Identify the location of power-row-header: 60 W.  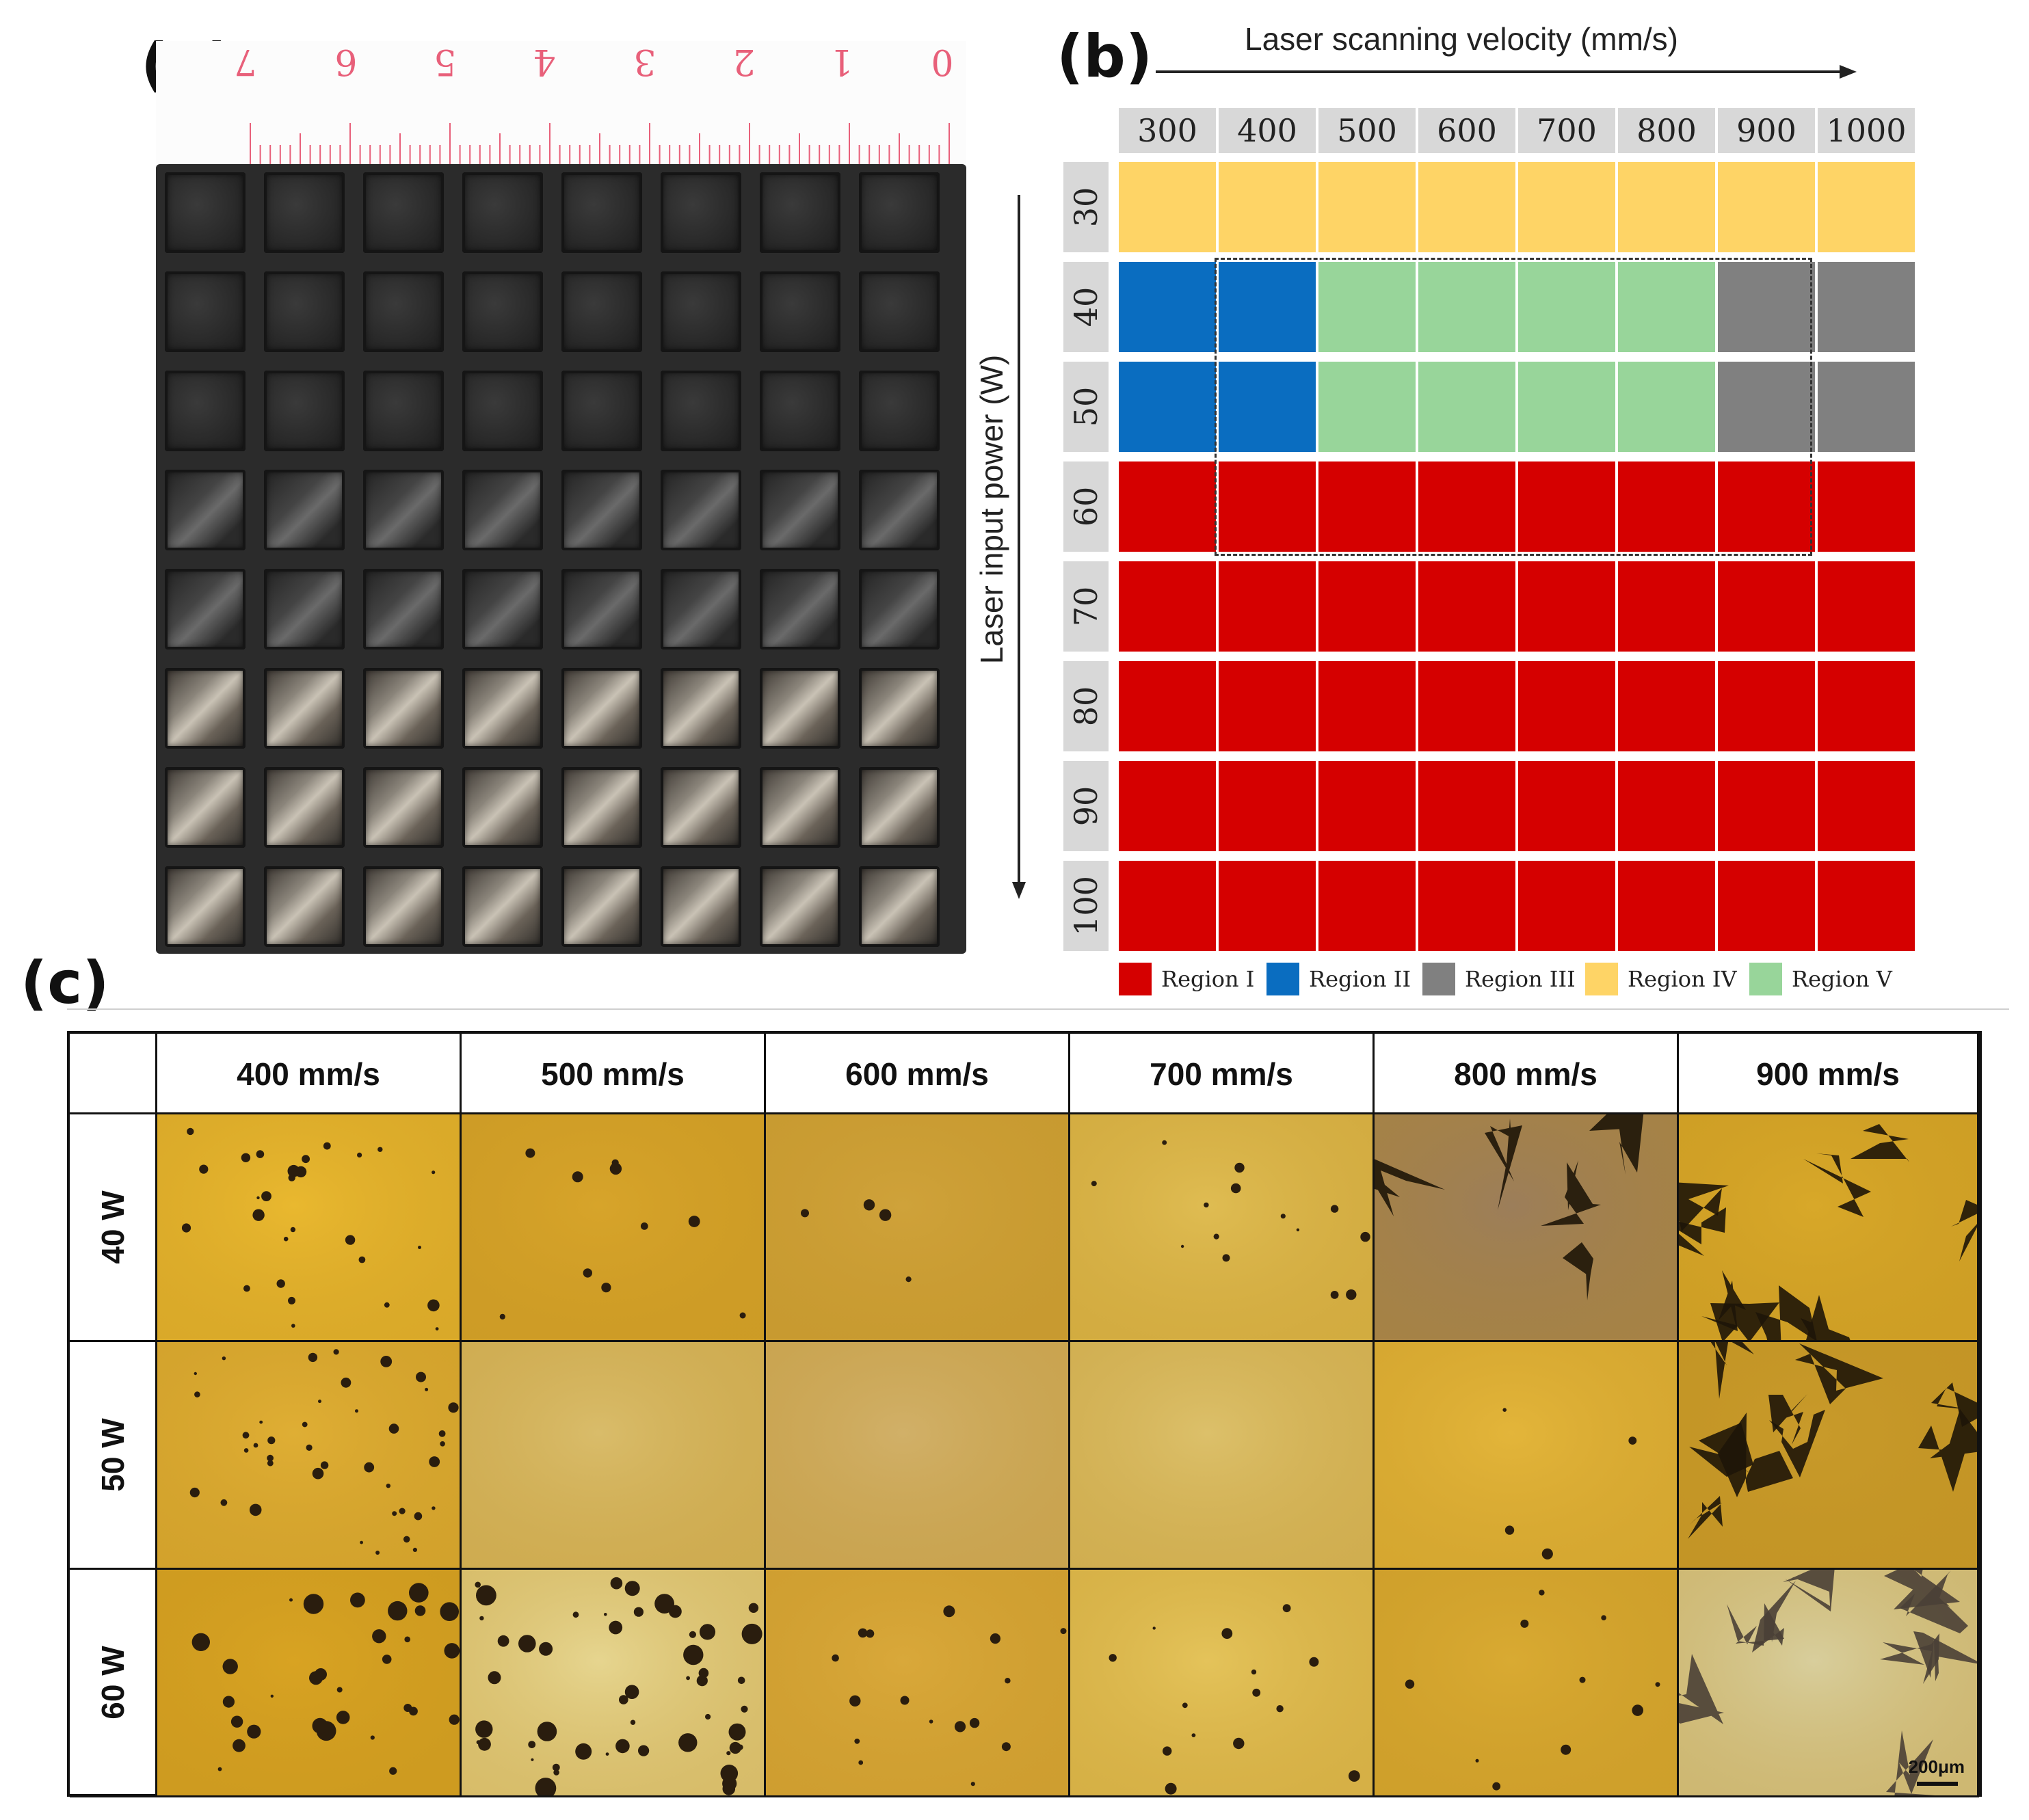
(113, 1683).